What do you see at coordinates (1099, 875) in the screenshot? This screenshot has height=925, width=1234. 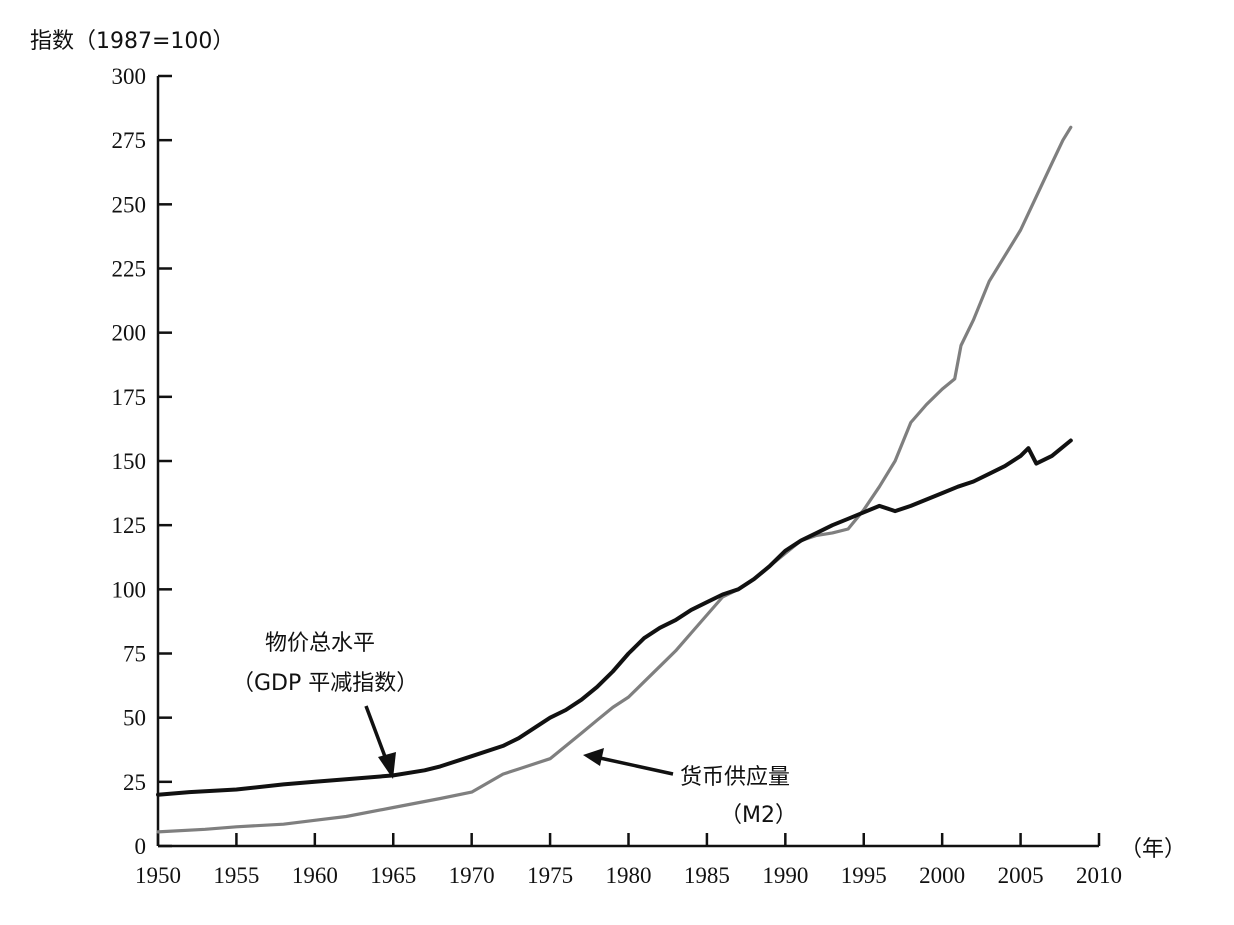 I see `x-tick-label: 2010` at bounding box center [1099, 875].